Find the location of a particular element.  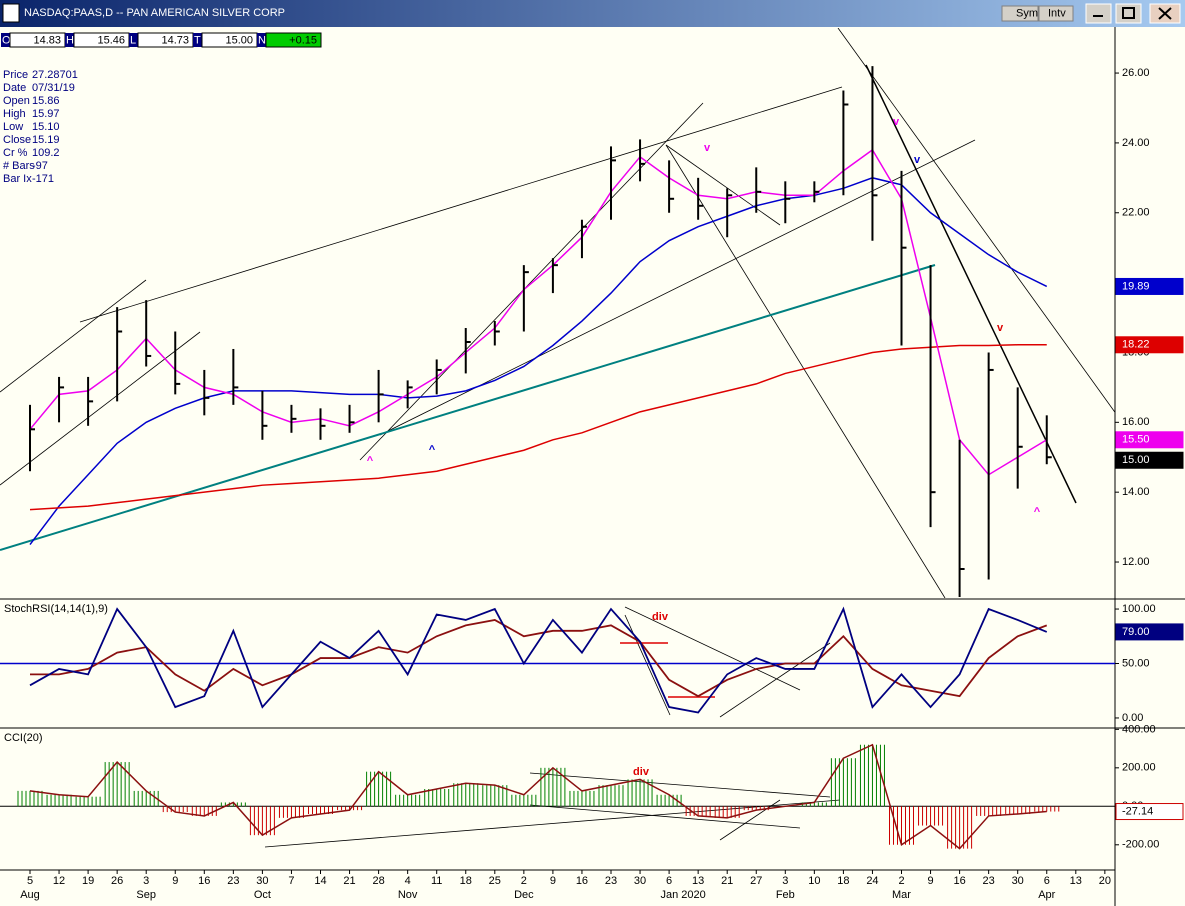

cci-line is located at coordinates (538, 796).